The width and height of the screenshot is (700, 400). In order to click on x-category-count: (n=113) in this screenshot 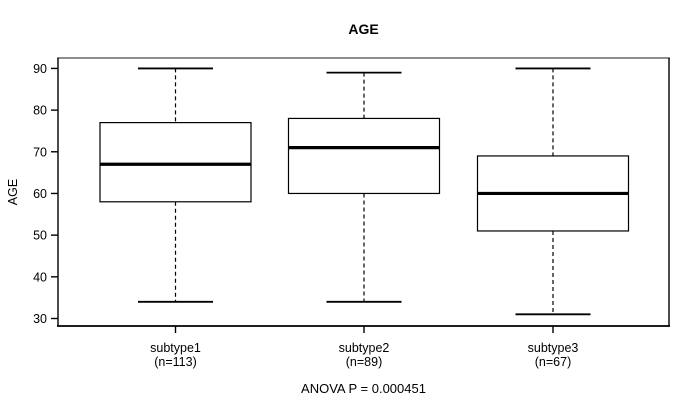, I will do `click(175, 362)`.